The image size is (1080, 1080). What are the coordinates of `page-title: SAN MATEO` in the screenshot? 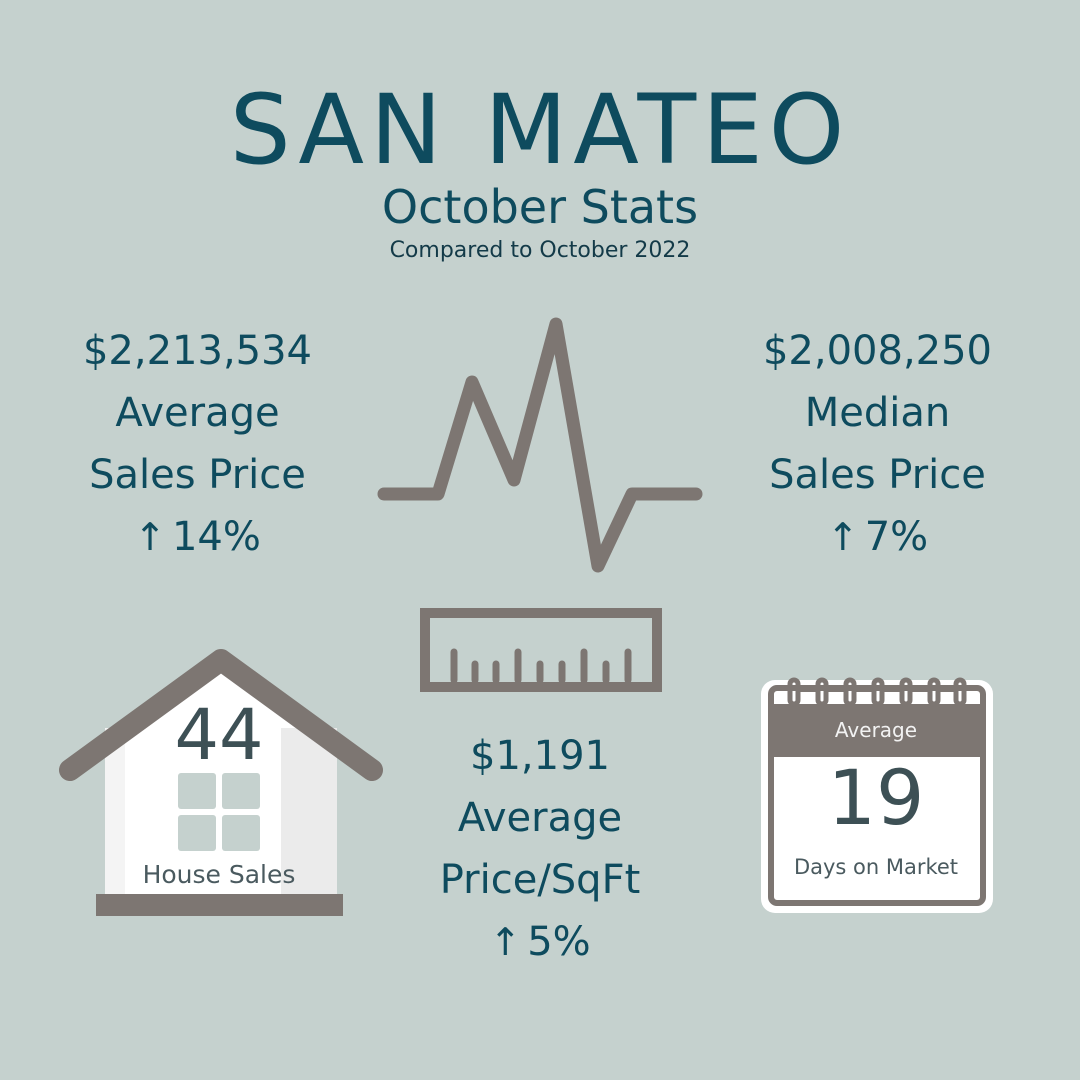 It's located at (540, 130).